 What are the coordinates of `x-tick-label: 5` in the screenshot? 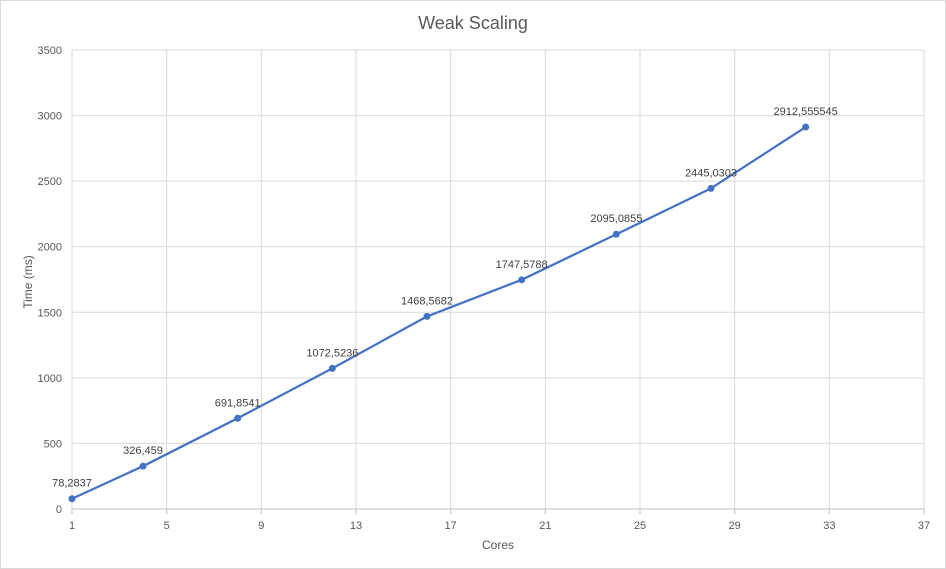 It's located at (167, 526).